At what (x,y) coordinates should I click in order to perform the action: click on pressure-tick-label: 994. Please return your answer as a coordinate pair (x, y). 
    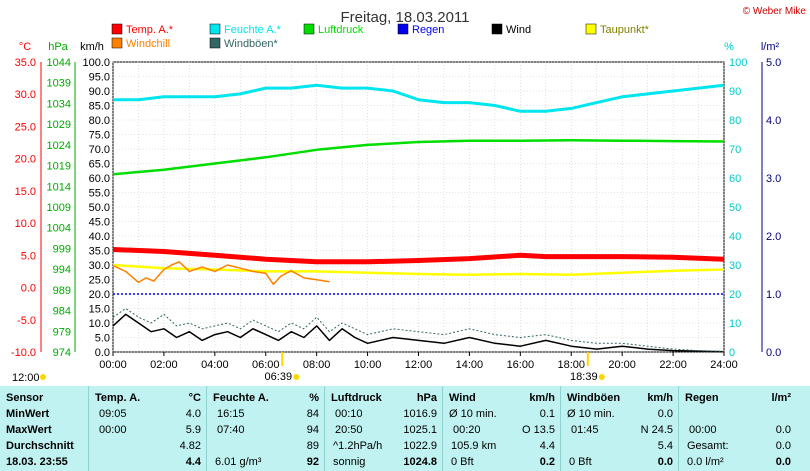
    Looking at the image, I should click on (62, 270).